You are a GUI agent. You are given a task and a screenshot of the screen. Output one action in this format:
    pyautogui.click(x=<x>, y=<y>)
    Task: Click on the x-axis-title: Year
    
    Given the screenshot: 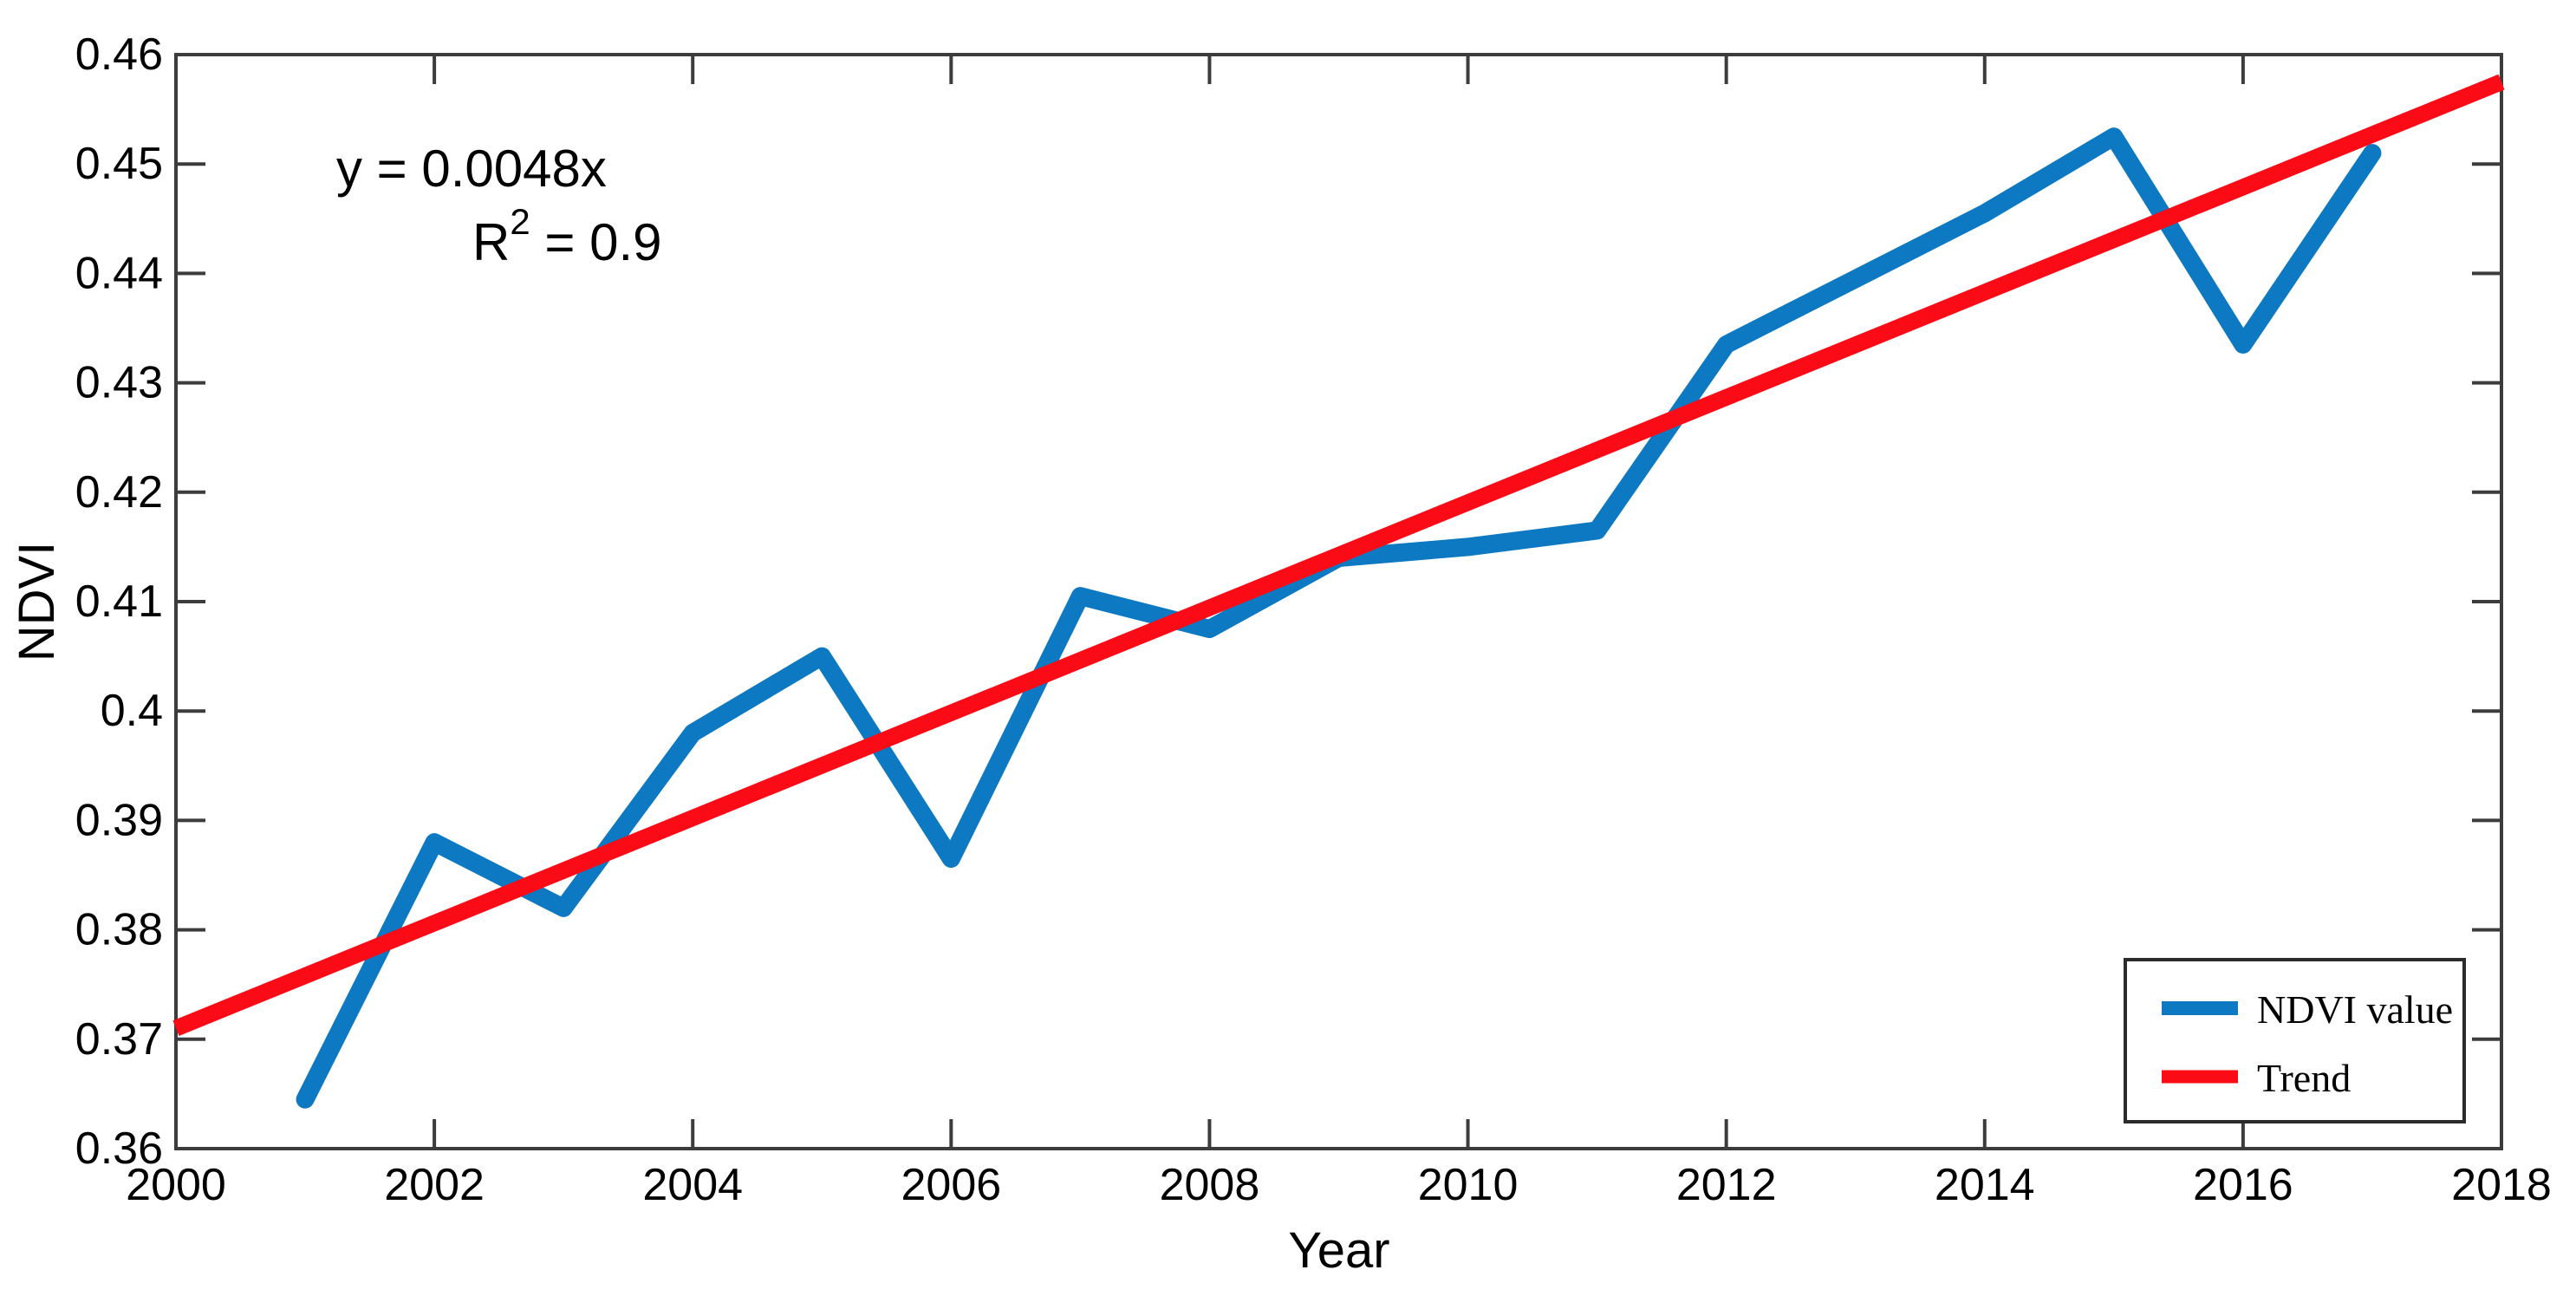 What is the action you would take?
    pyautogui.click(x=1338, y=1250)
    